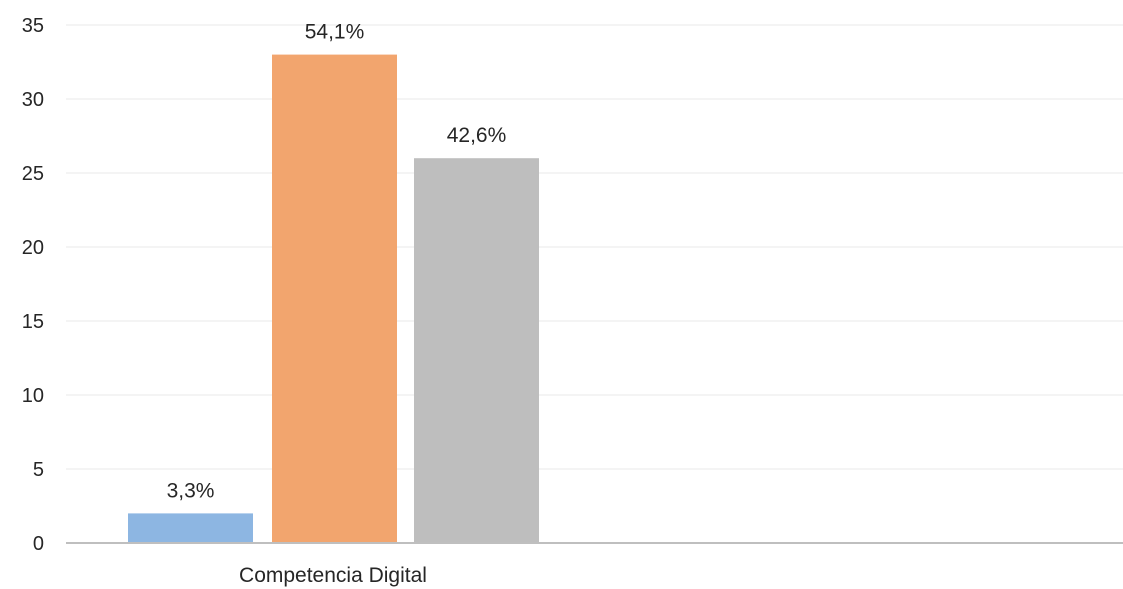  I want to click on y-tick-label: 10, so click(33, 396).